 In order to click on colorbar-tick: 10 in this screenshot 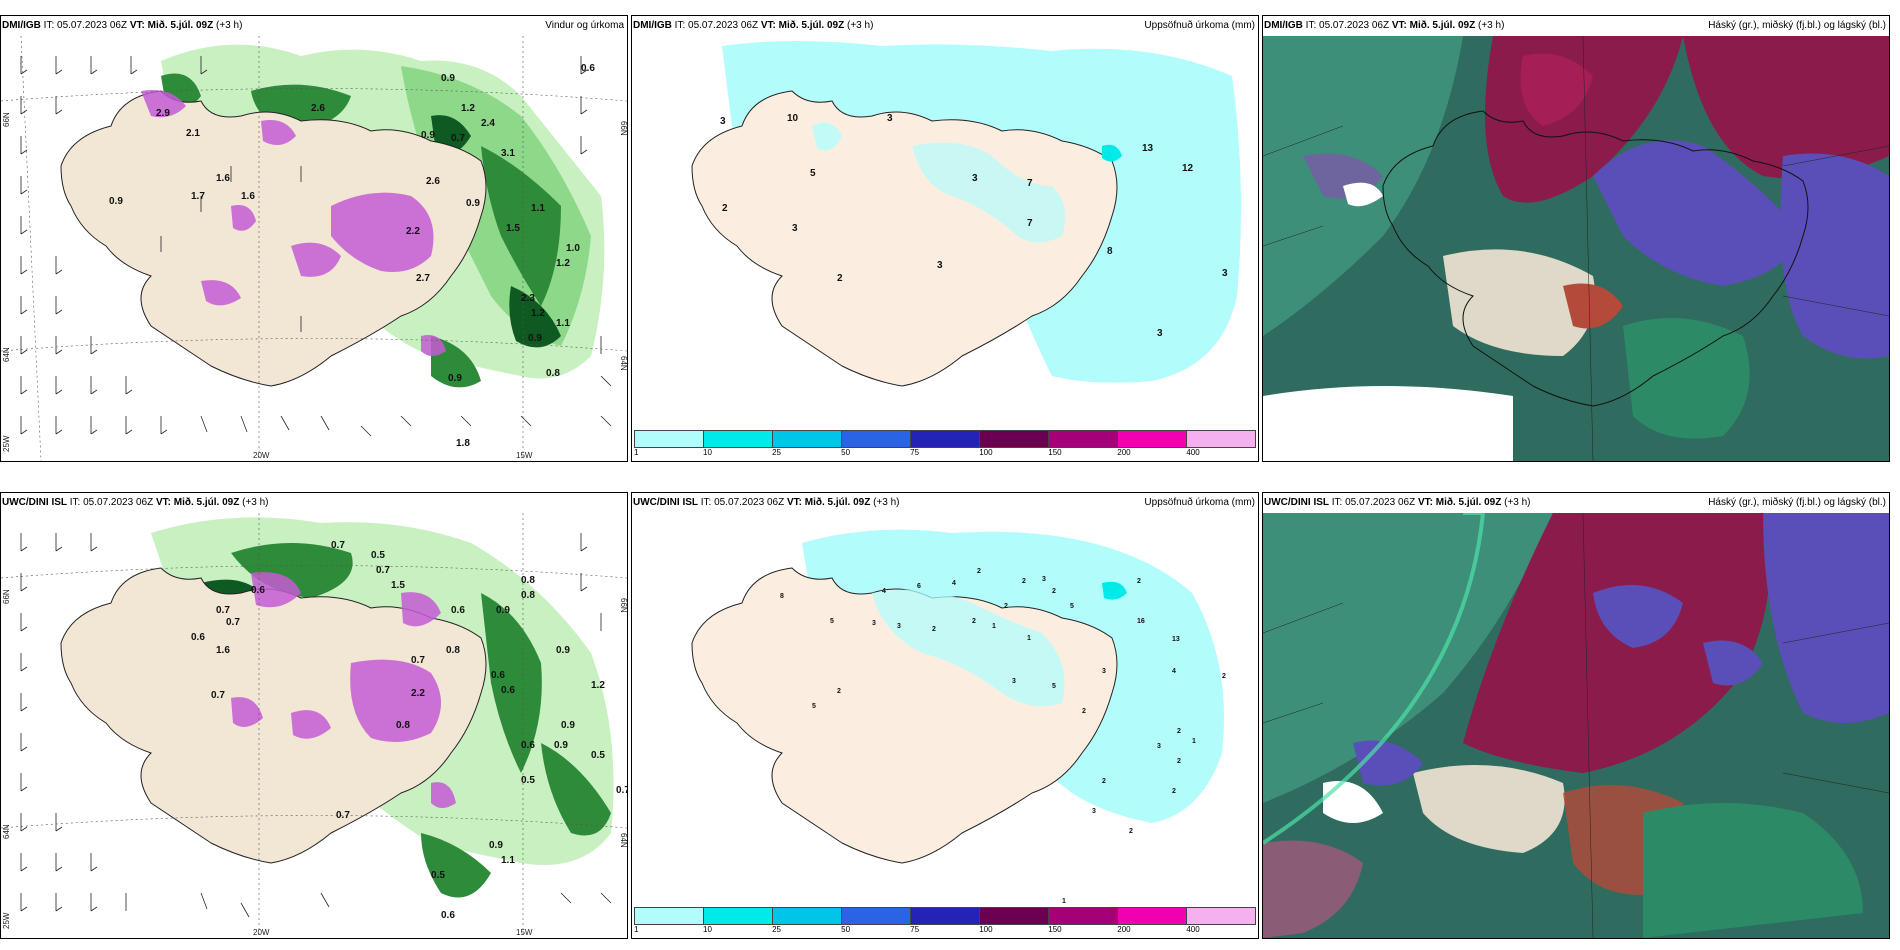, I will do `click(707, 452)`.